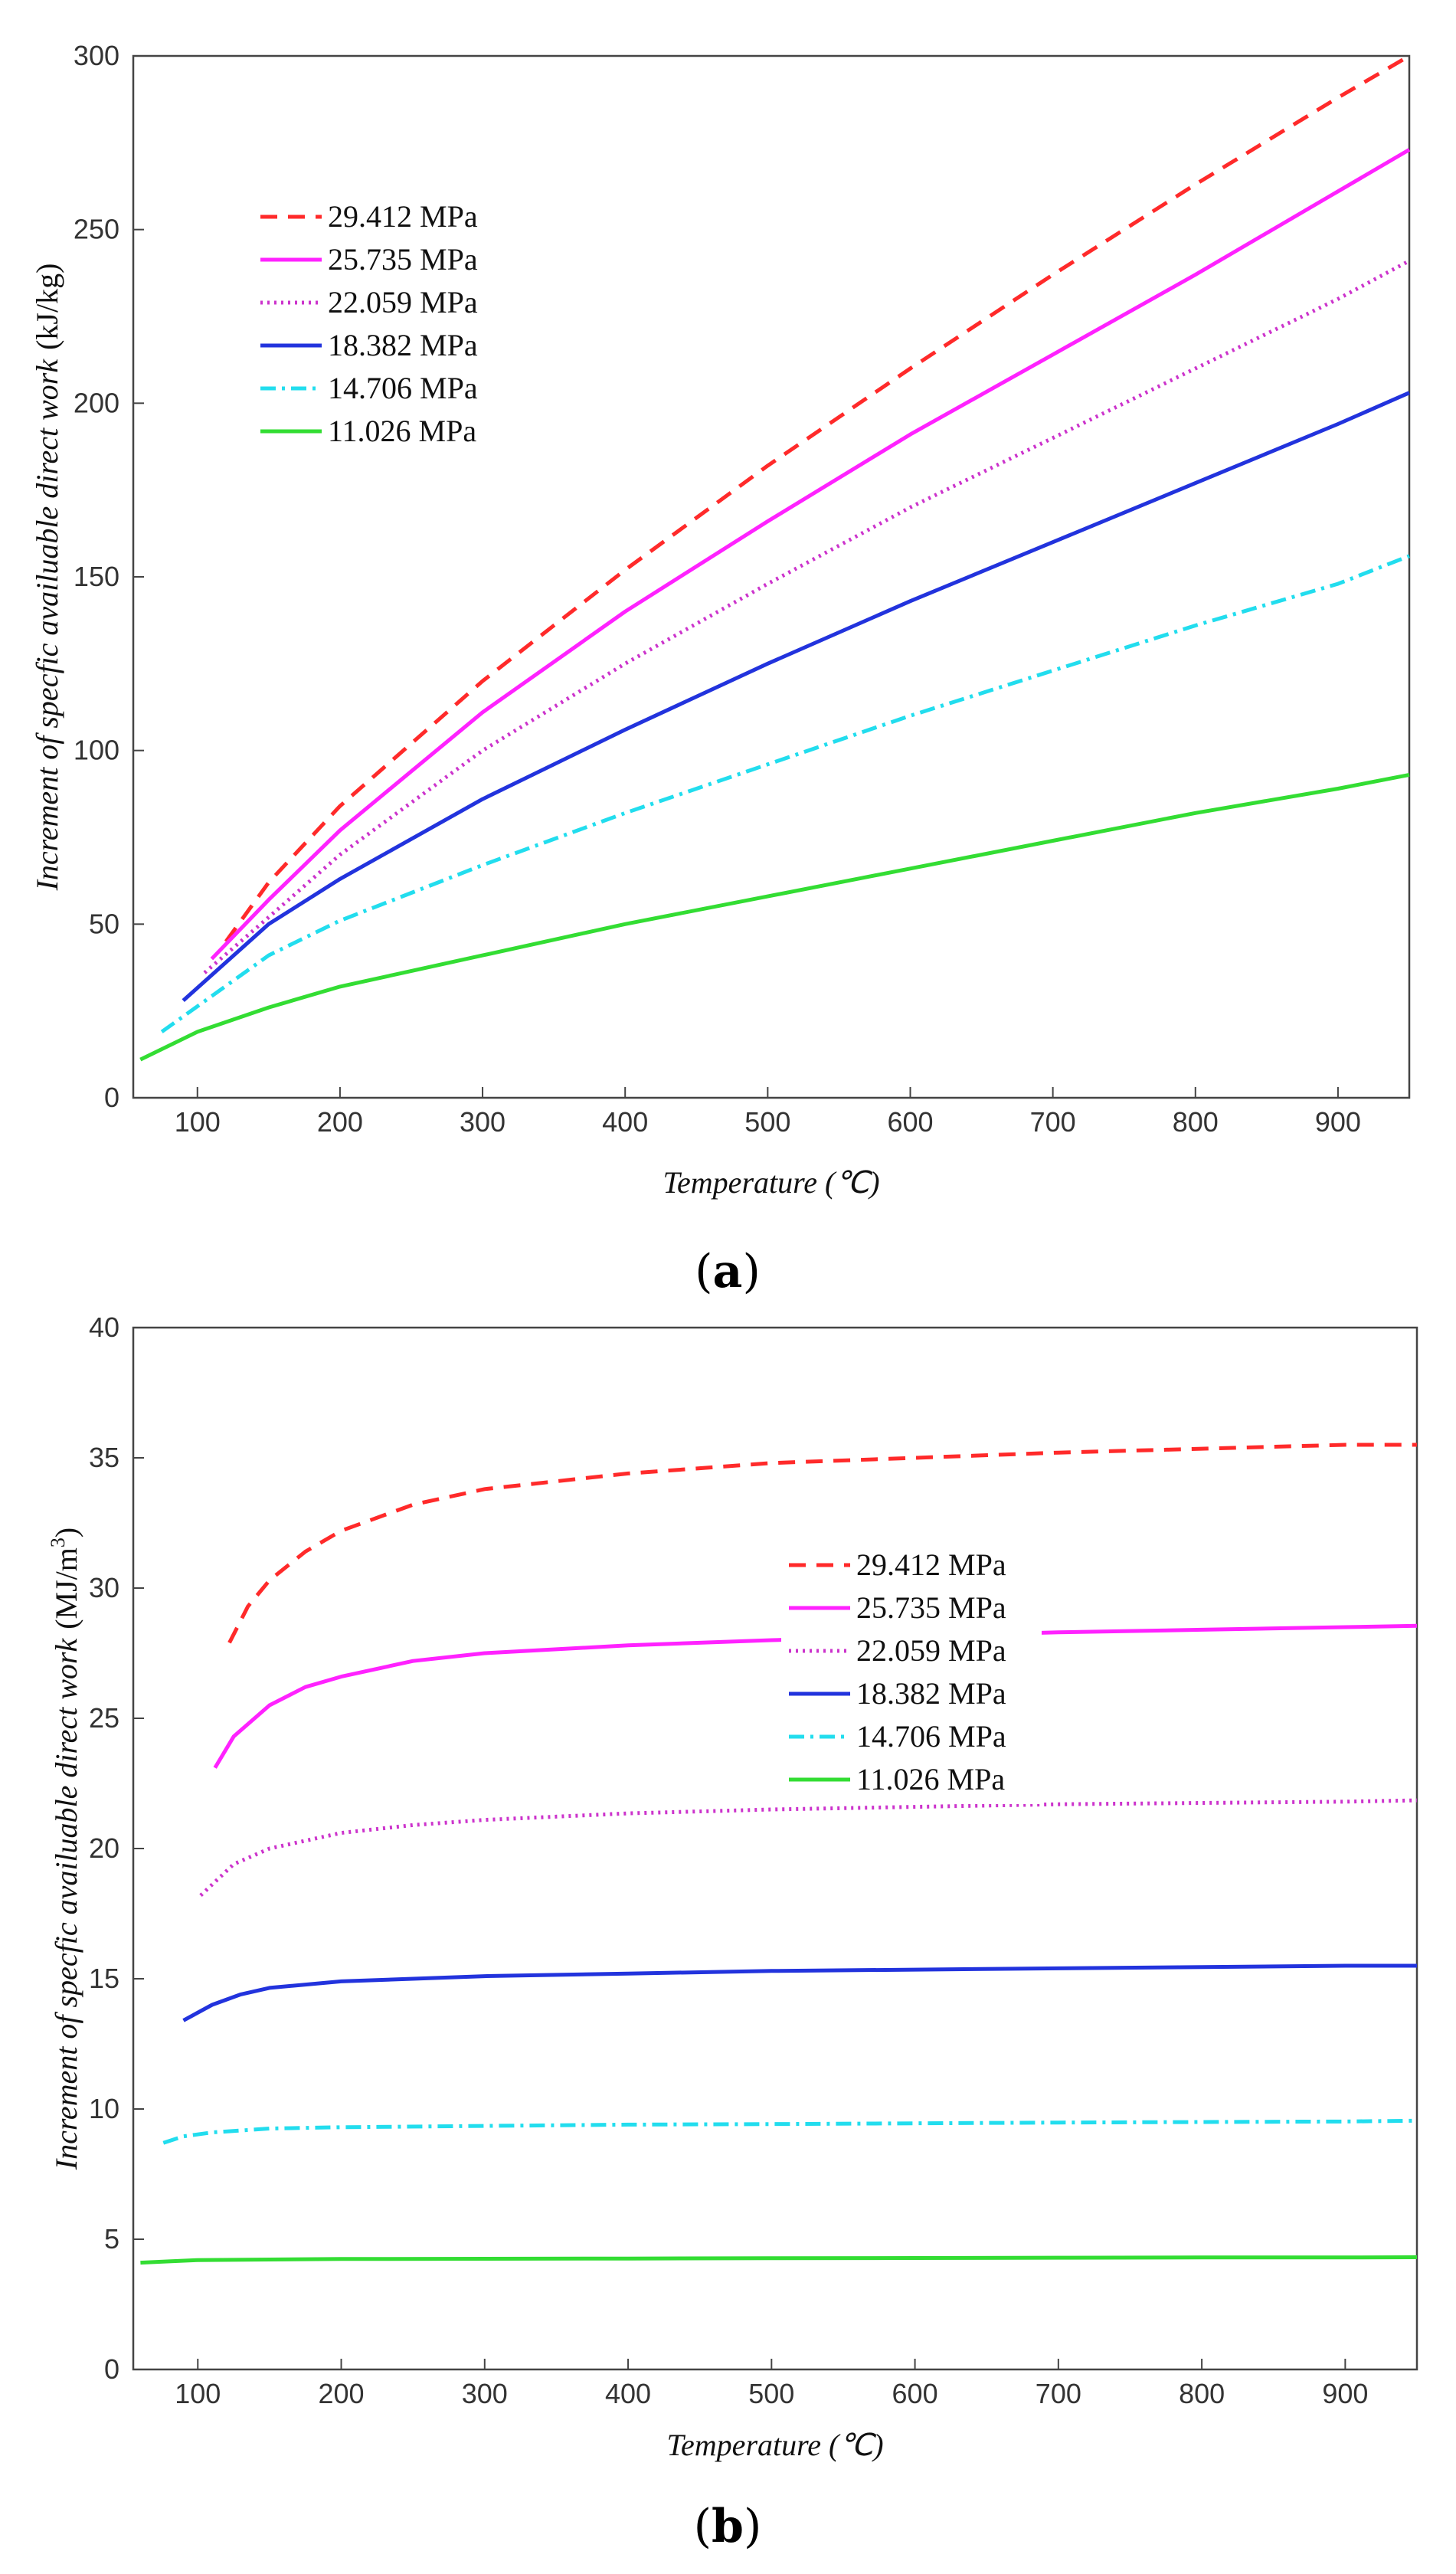 The width and height of the screenshot is (1456, 2574). Describe the element at coordinates (96, 576) in the screenshot. I see `y-tick-label: 150` at that location.